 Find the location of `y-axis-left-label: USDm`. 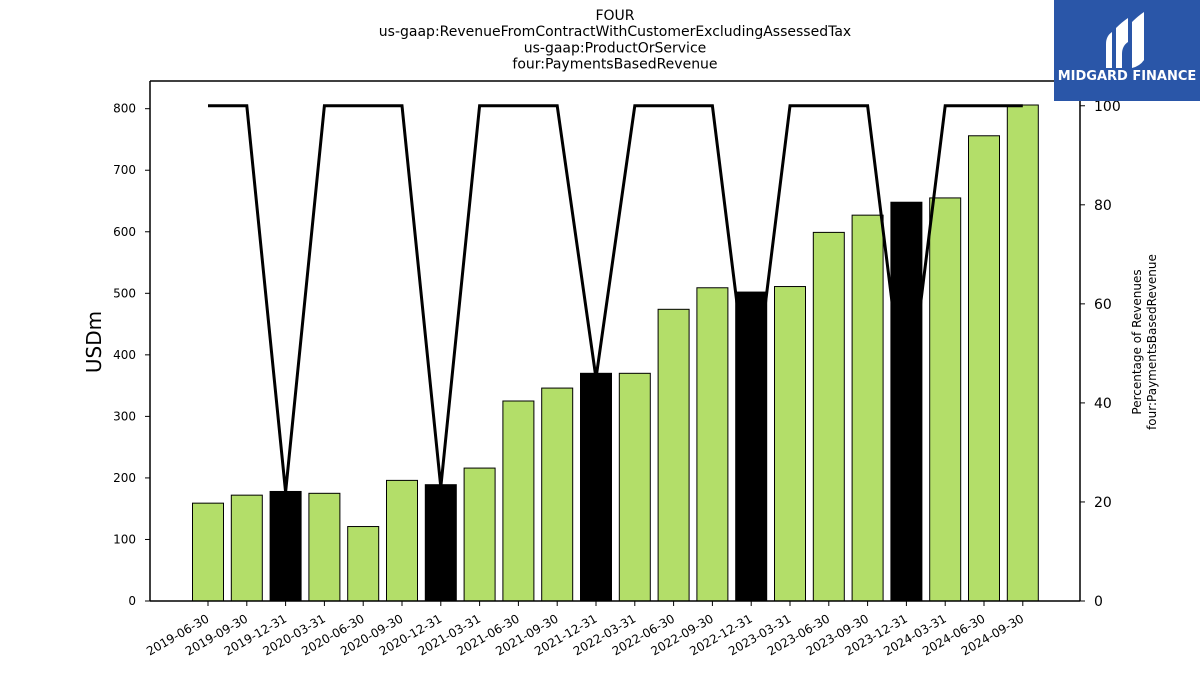

y-axis-left-label: USDm is located at coordinates (94, 342).